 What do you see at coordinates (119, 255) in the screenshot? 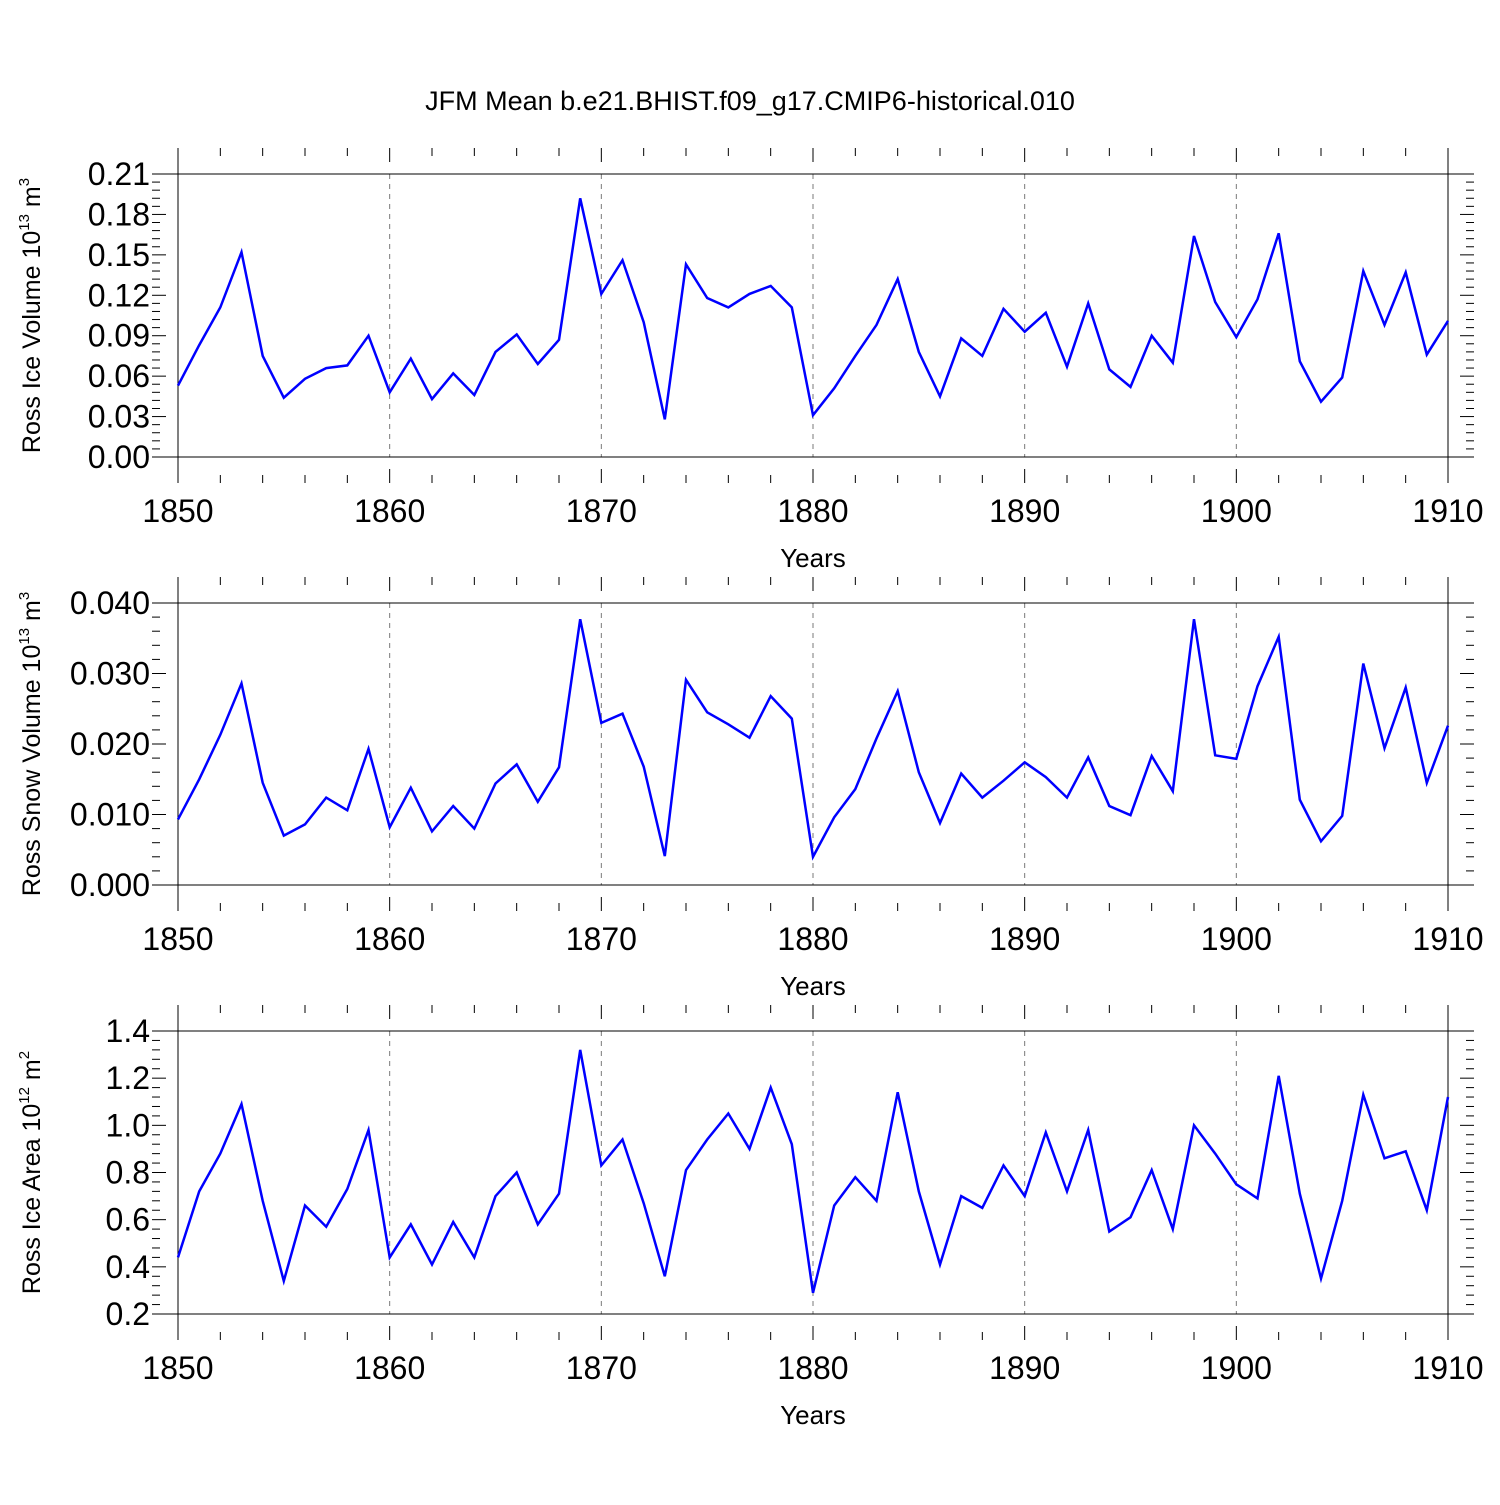
I see `y-tick-label: 0.15` at bounding box center [119, 255].